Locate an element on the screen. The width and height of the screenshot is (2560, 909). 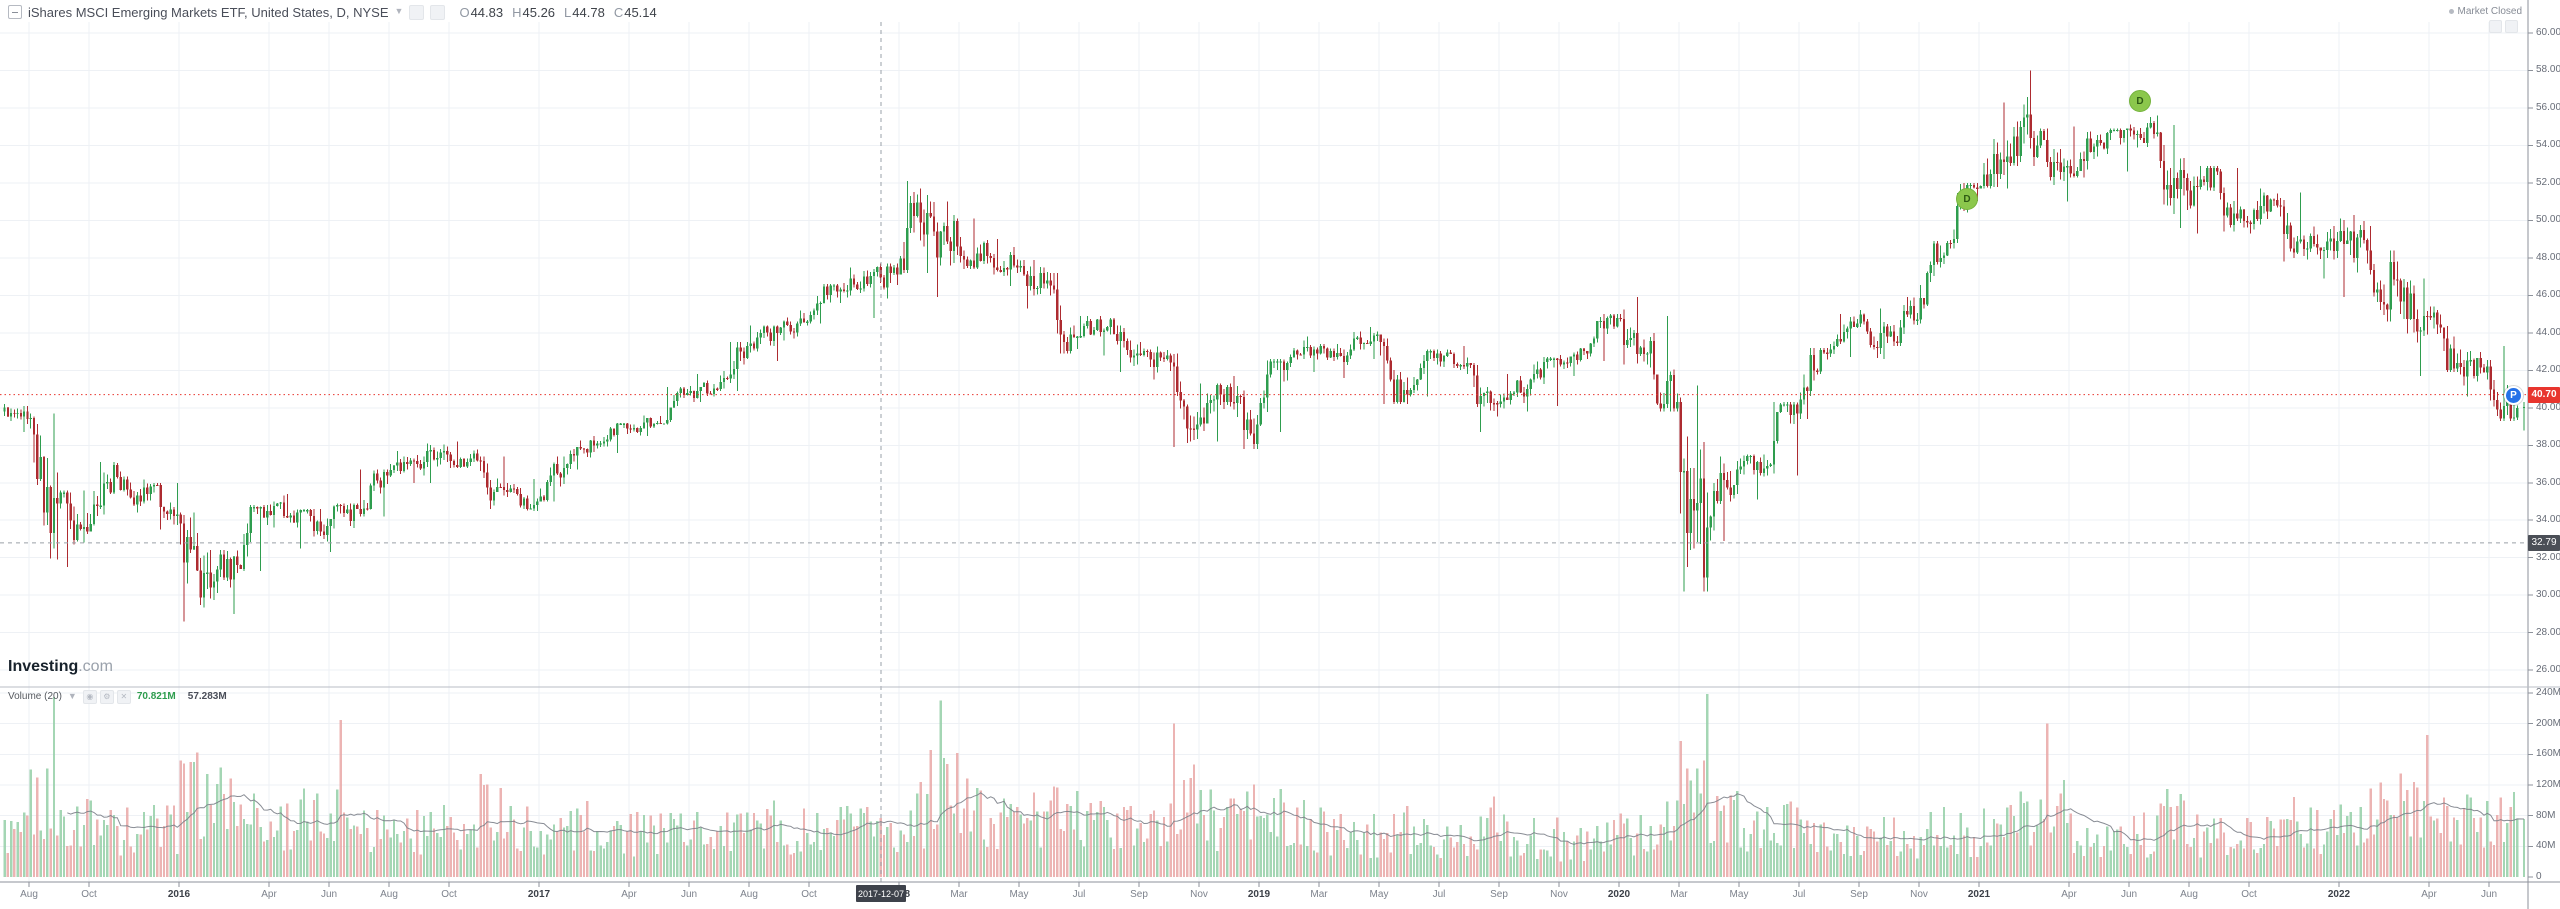
collapse-legend-icon is located at coordinates (15, 12).